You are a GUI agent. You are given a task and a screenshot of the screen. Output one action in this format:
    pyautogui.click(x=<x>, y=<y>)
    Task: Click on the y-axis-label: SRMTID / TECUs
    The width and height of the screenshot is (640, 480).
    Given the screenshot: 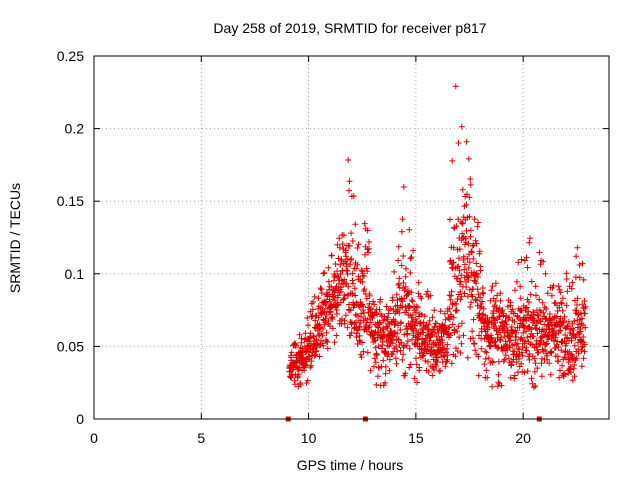 What is the action you would take?
    pyautogui.click(x=15, y=238)
    